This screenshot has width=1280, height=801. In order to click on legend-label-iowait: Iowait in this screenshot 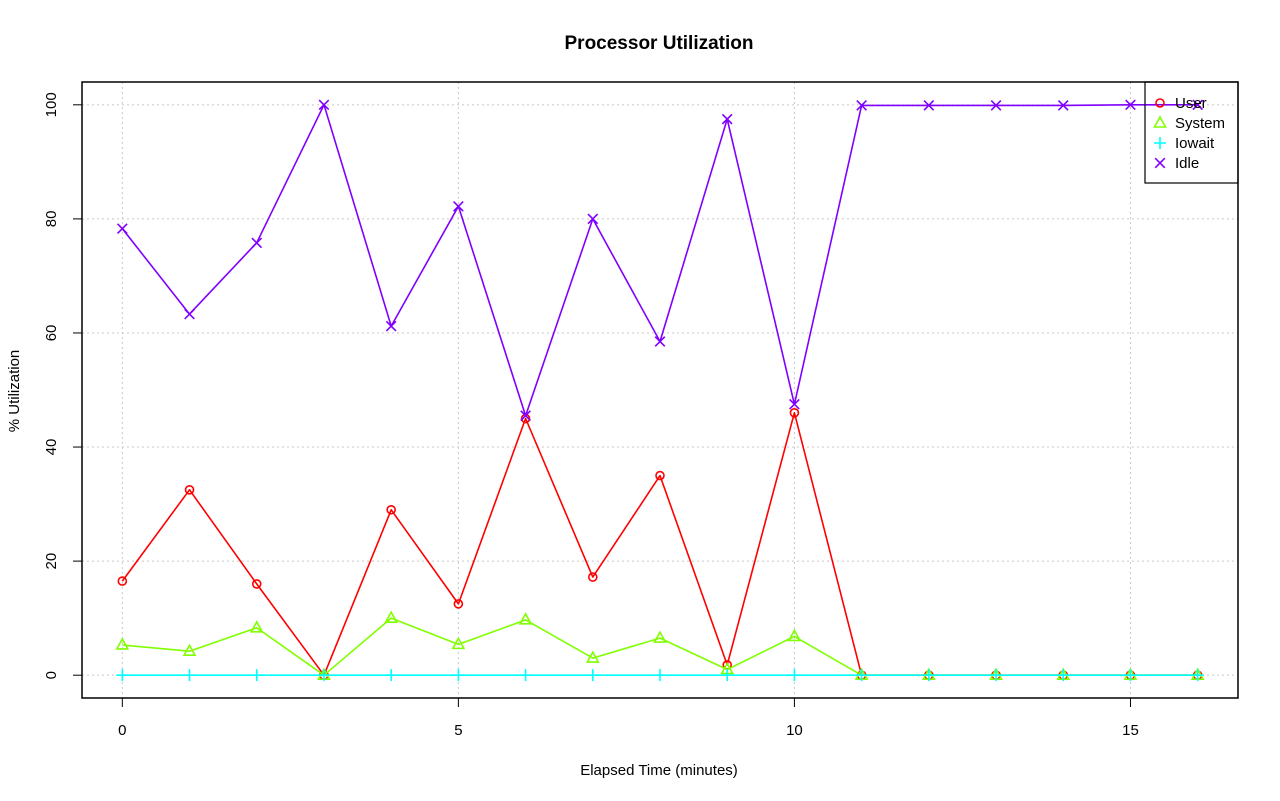, I will do `click(1195, 143)`.